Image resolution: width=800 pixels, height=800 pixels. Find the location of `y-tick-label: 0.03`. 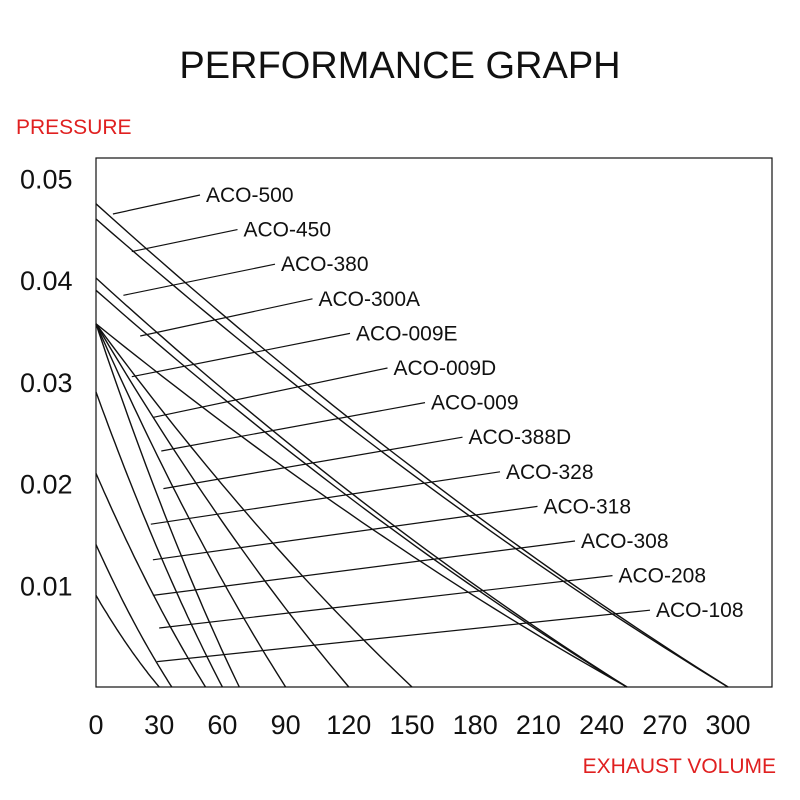

y-tick-label: 0.03 is located at coordinates (46, 383).